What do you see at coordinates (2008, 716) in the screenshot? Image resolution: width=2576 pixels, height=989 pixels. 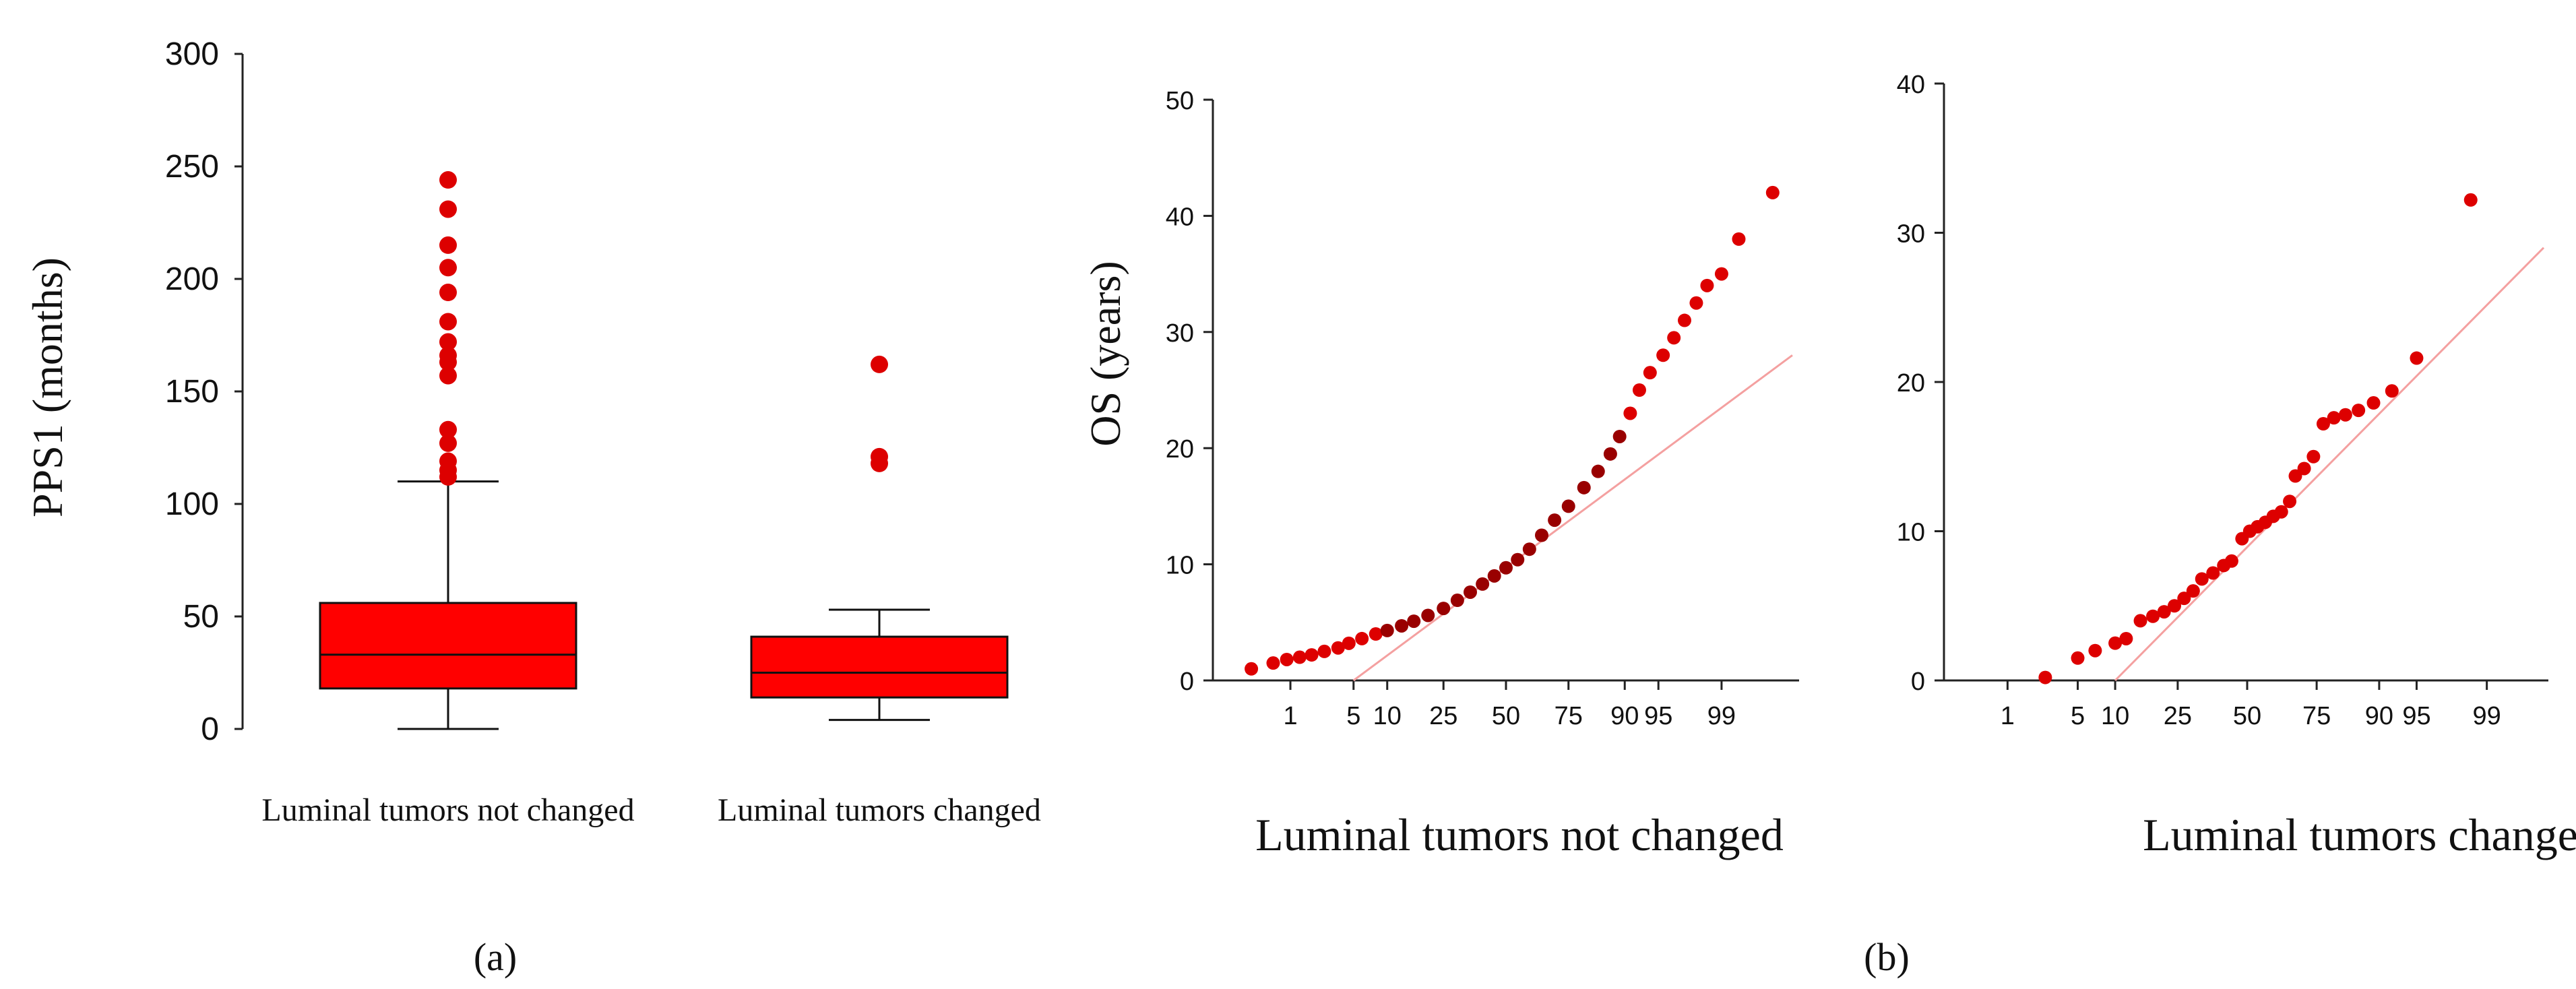 I see `prob2-x-tick-label: 1` at bounding box center [2008, 716].